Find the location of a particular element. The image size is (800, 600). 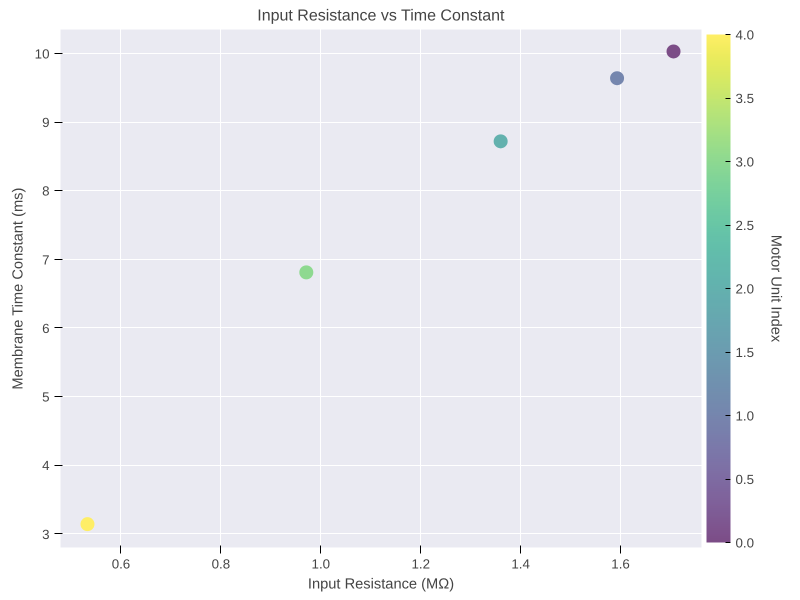

y-tick-label: 10 is located at coordinates (42, 54).